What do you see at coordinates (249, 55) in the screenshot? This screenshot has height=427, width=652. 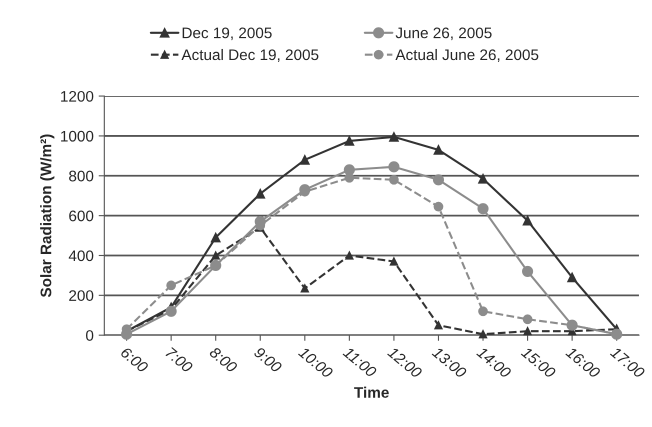 I see `legend-label: Actual Dec 19, 2005` at bounding box center [249, 55].